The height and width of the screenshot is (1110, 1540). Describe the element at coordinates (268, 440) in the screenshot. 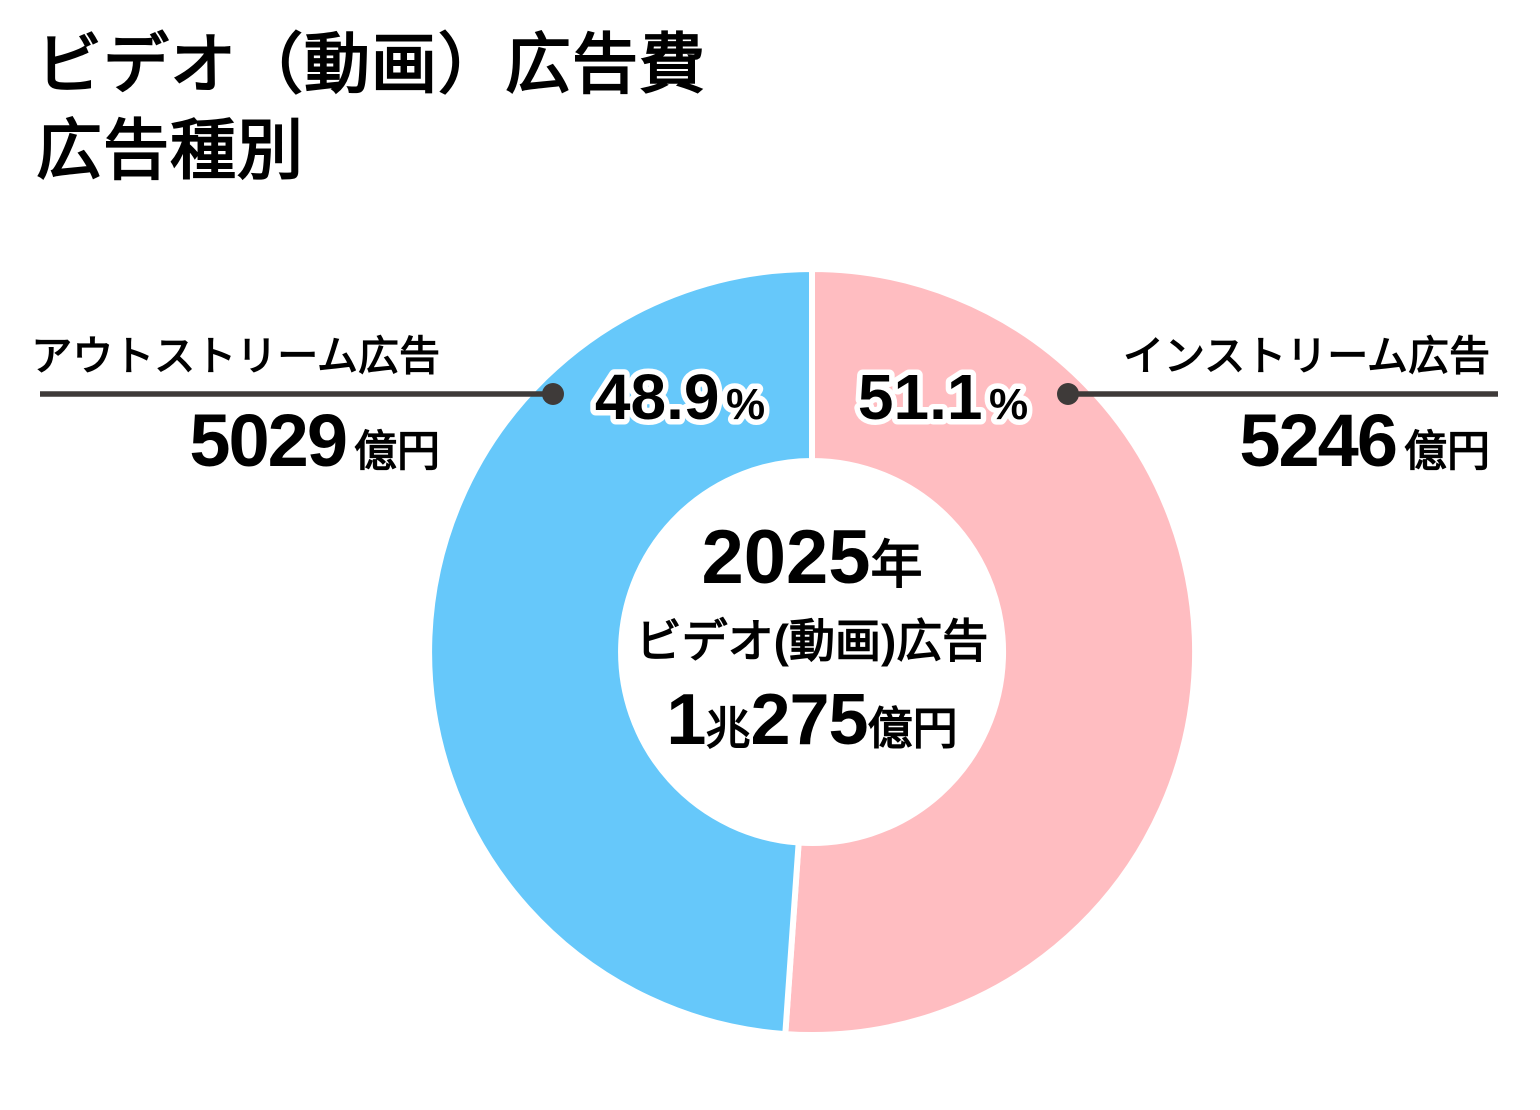

I see `callout-amount-outstream: 5029` at that location.